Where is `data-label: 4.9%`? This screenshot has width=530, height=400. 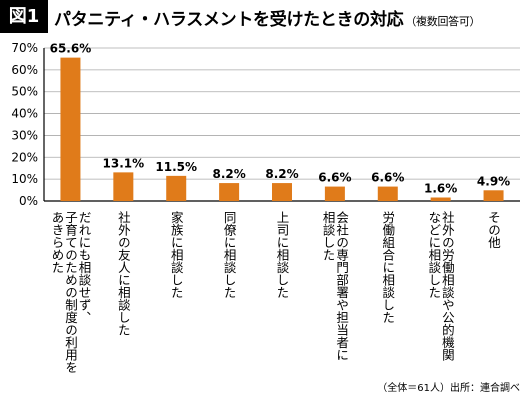 data-label: 4.9% is located at coordinates (493, 181).